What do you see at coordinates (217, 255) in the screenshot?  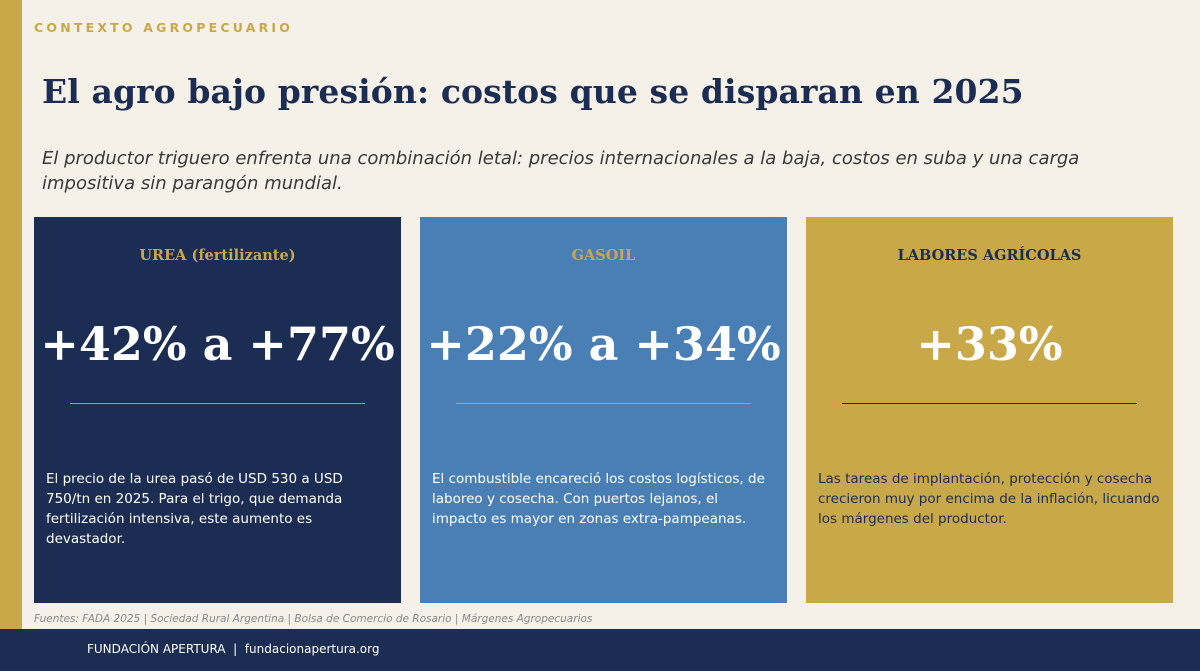 I see `card-label: UREA (fertilizante)` at bounding box center [217, 255].